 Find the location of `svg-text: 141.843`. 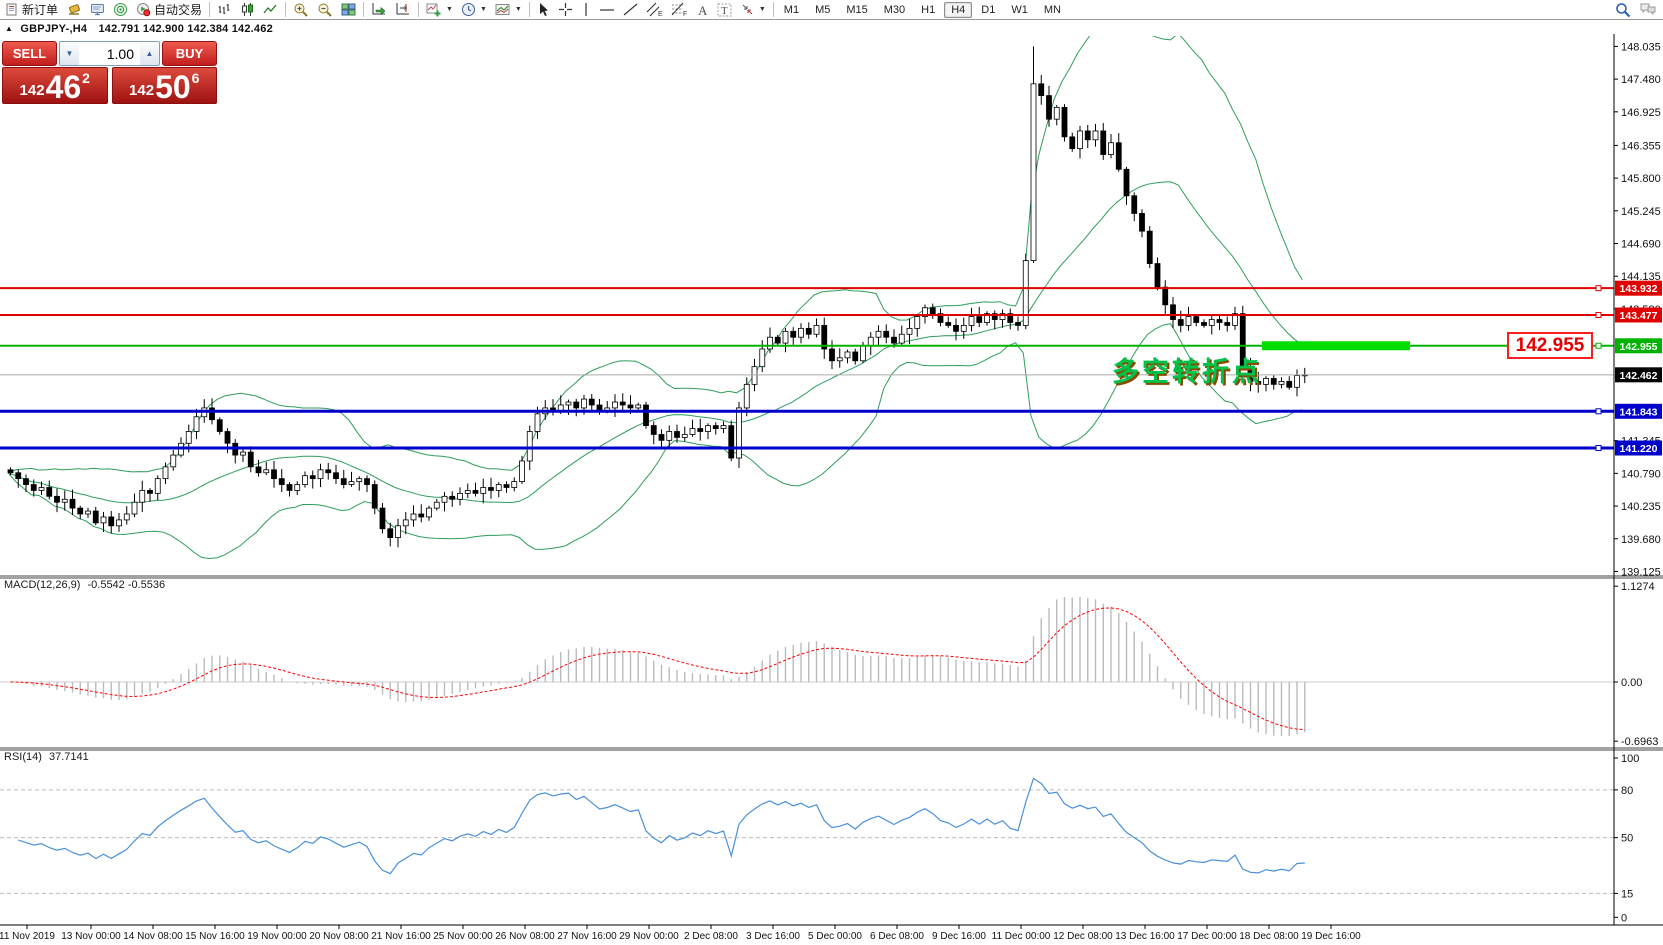

svg-text: 141.843 is located at coordinates (1639, 412).